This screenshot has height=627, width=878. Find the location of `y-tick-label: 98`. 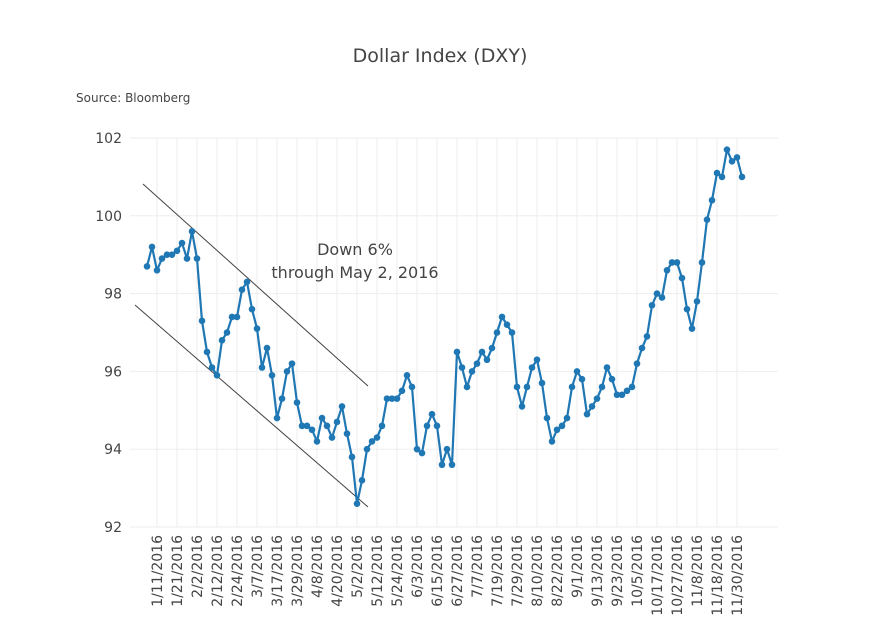

y-tick-label: 98 is located at coordinates (113, 295).